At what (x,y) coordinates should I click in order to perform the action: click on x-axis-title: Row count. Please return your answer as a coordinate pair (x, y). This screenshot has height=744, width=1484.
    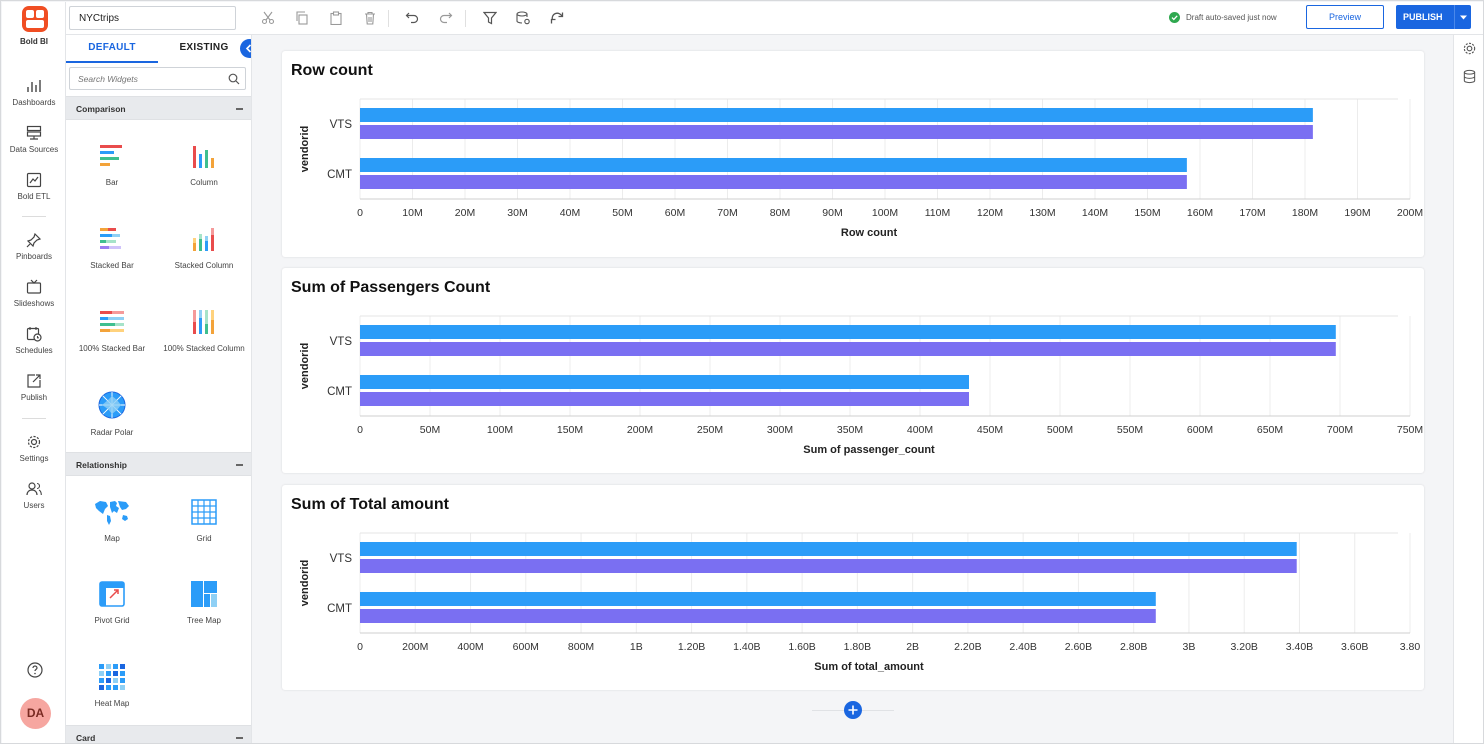
    Looking at the image, I should click on (869, 233).